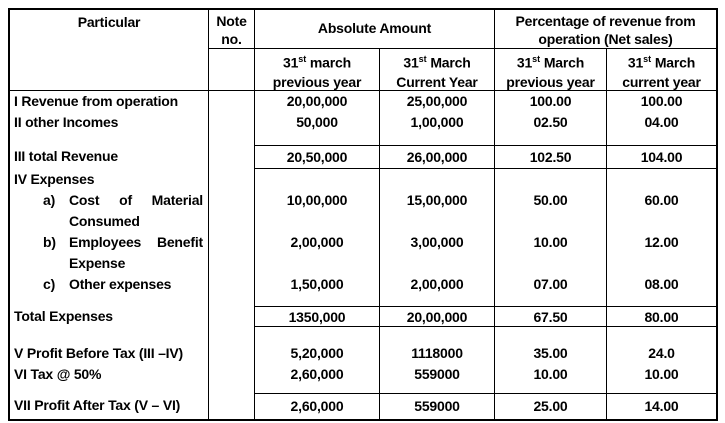  Describe the element at coordinates (109, 263) in the screenshot. I see `row-label-continuation: Expense` at that location.